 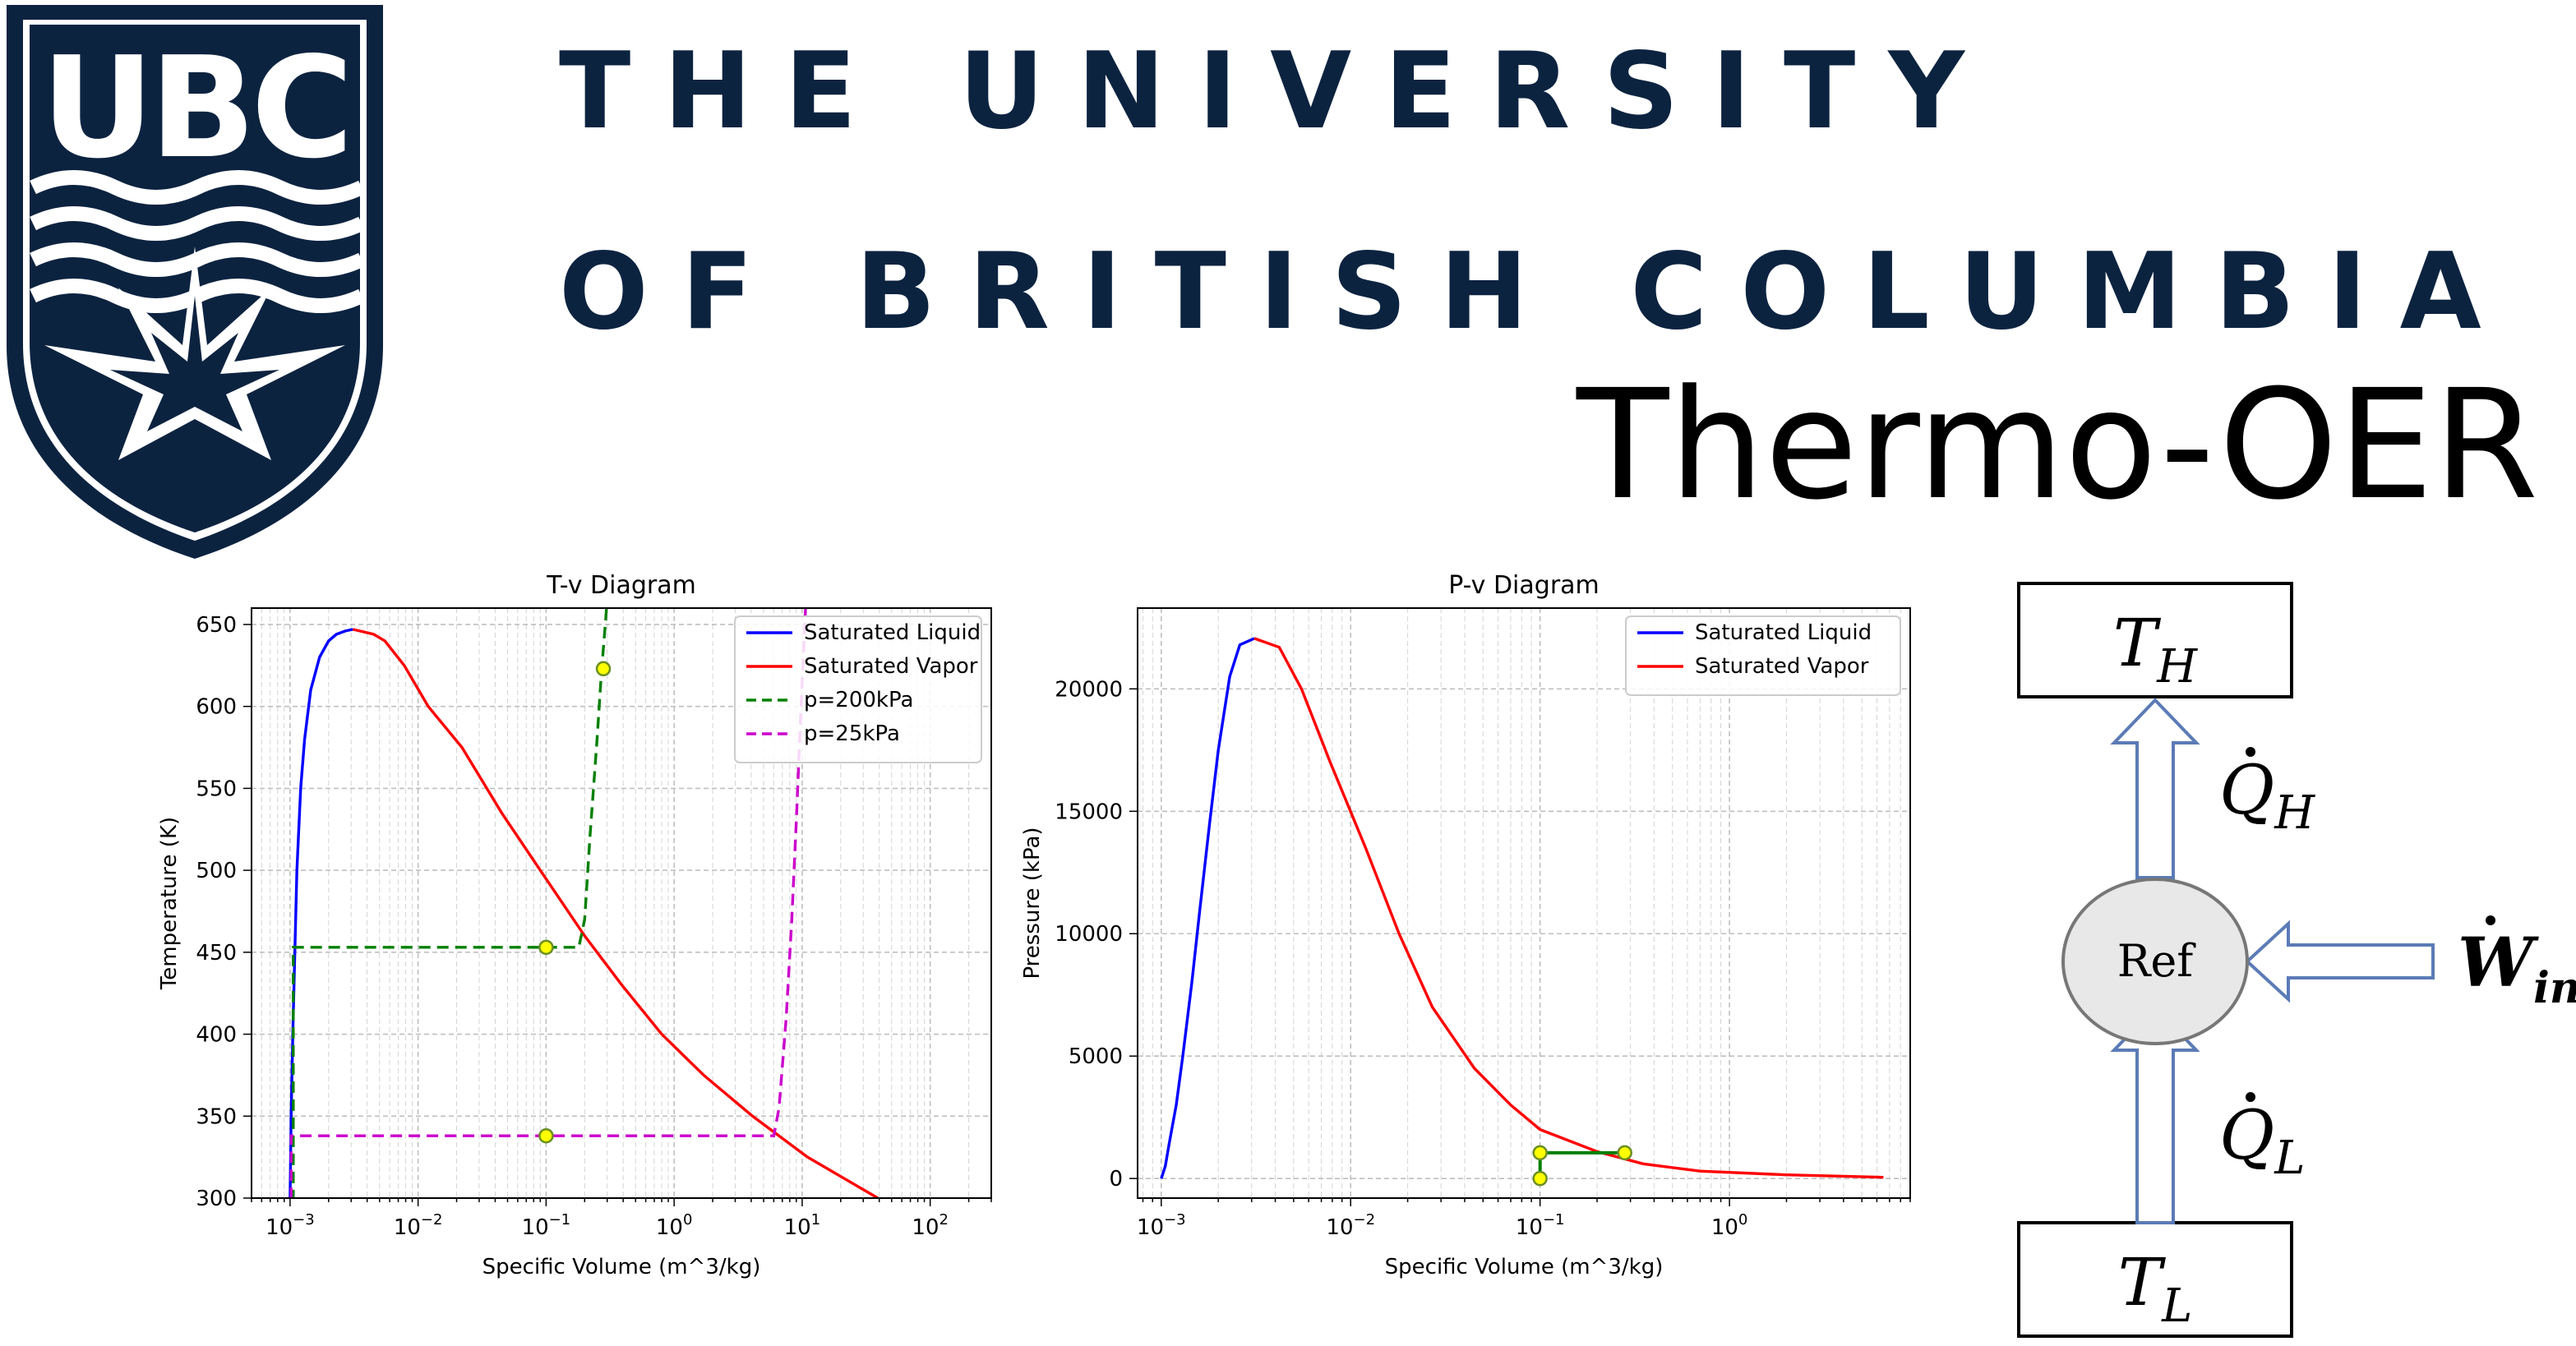 I want to click on chart-title: T-v Diagram, so click(x=621, y=585).